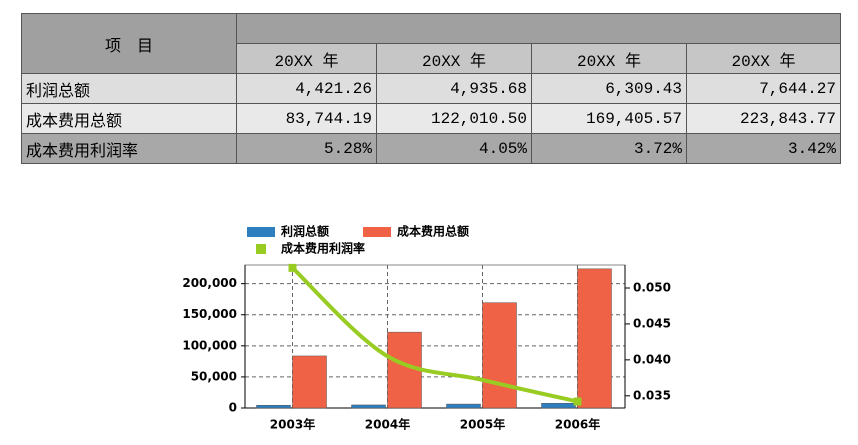 This screenshot has width=858, height=445. Describe the element at coordinates (434, 335) in the screenshot. I see `line` at that location.